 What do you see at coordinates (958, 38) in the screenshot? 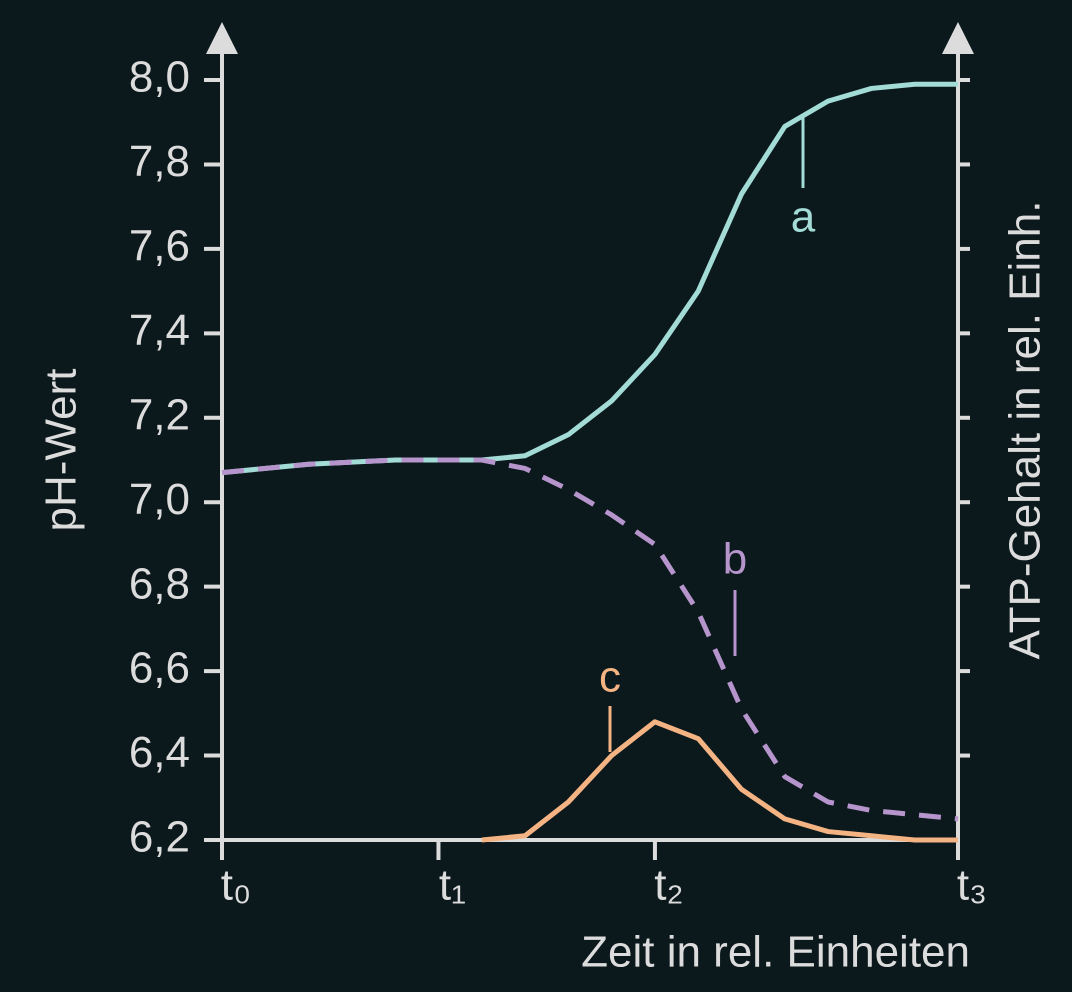
I see `y2-axis-arrow` at bounding box center [958, 38].